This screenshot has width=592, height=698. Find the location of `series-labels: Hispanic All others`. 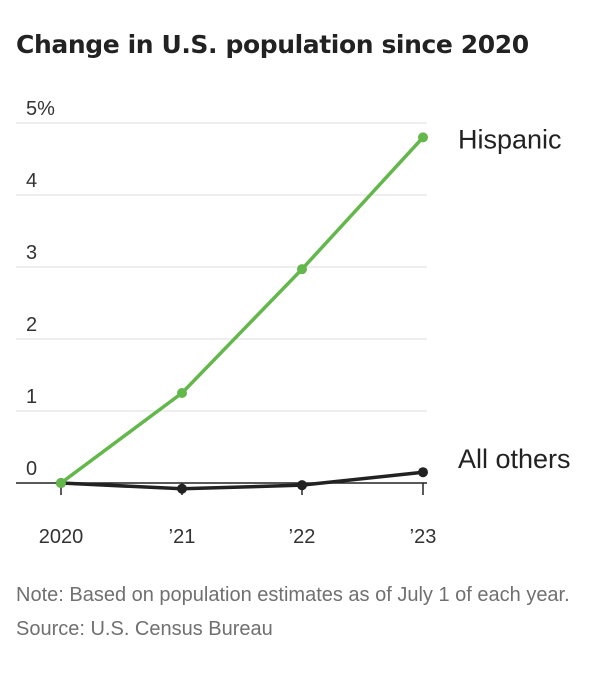

series-labels: Hispanic All others is located at coordinates (514, 299).